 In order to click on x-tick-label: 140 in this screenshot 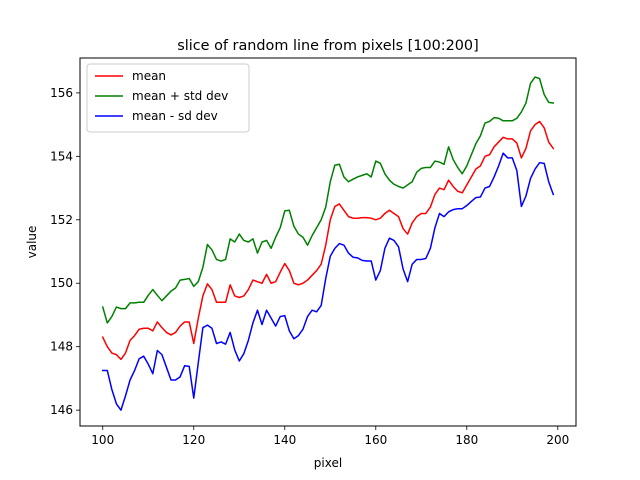, I will do `click(284, 440)`.